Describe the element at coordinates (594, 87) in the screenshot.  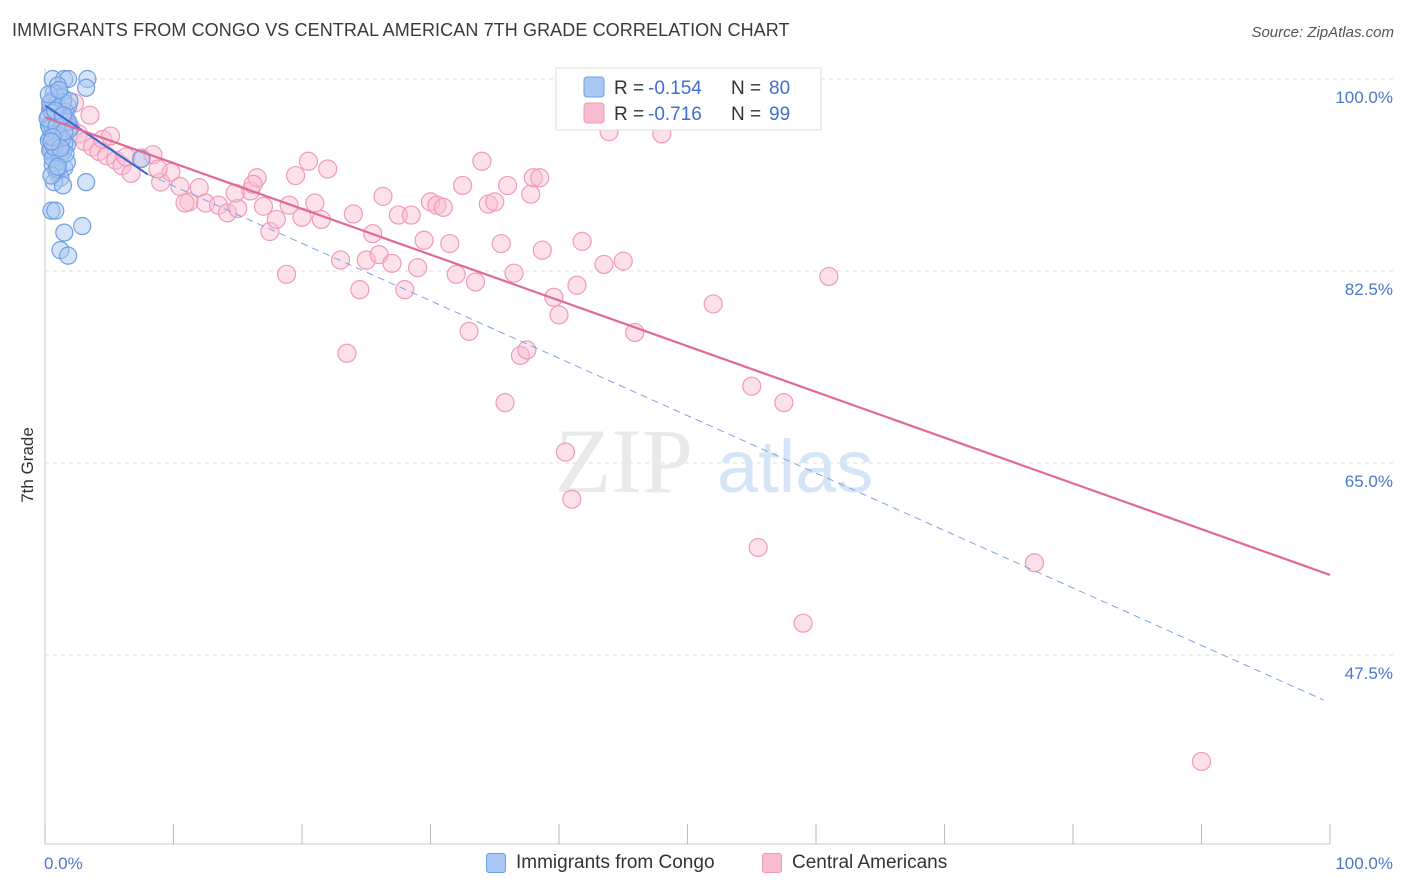
I see `legend-swatch-congo` at that location.